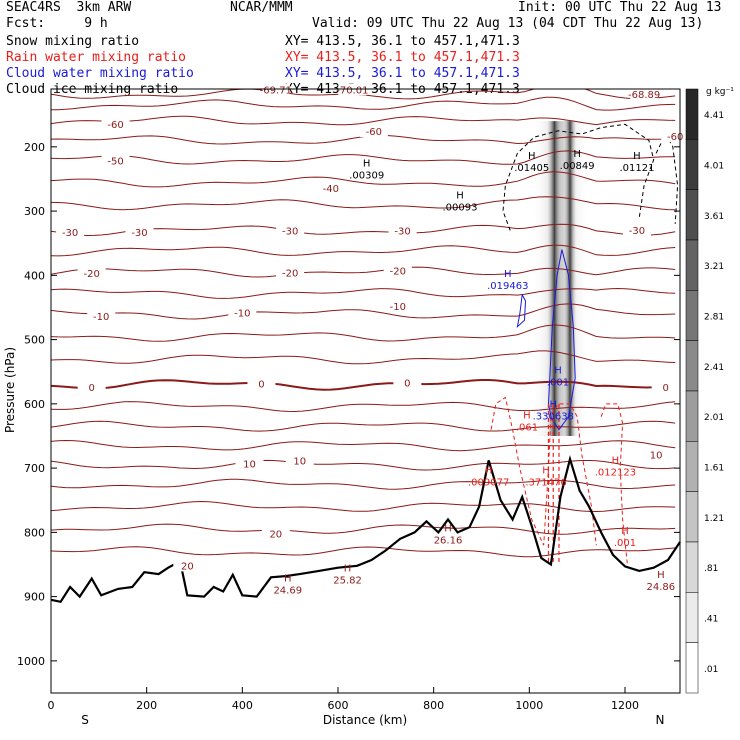 The width and height of the screenshot is (740, 740). Describe the element at coordinates (287, 591) in the screenshot. I see `maximum-label: 24.69` at that location.